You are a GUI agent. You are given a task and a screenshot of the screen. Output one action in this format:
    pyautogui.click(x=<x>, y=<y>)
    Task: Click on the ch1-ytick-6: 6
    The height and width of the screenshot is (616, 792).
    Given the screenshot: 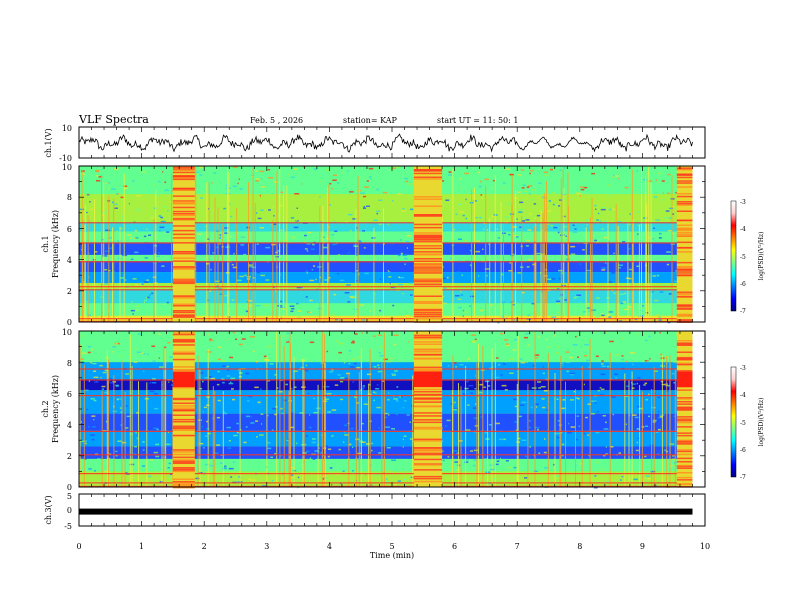 What is the action you would take?
    pyautogui.click(x=69, y=229)
    